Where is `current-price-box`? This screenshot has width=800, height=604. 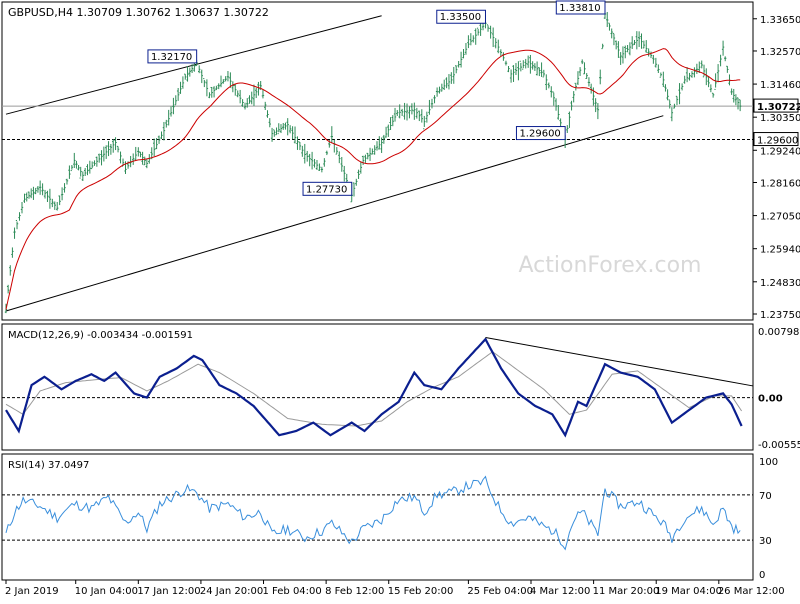
current-price-box is located at coordinates (776, 105).